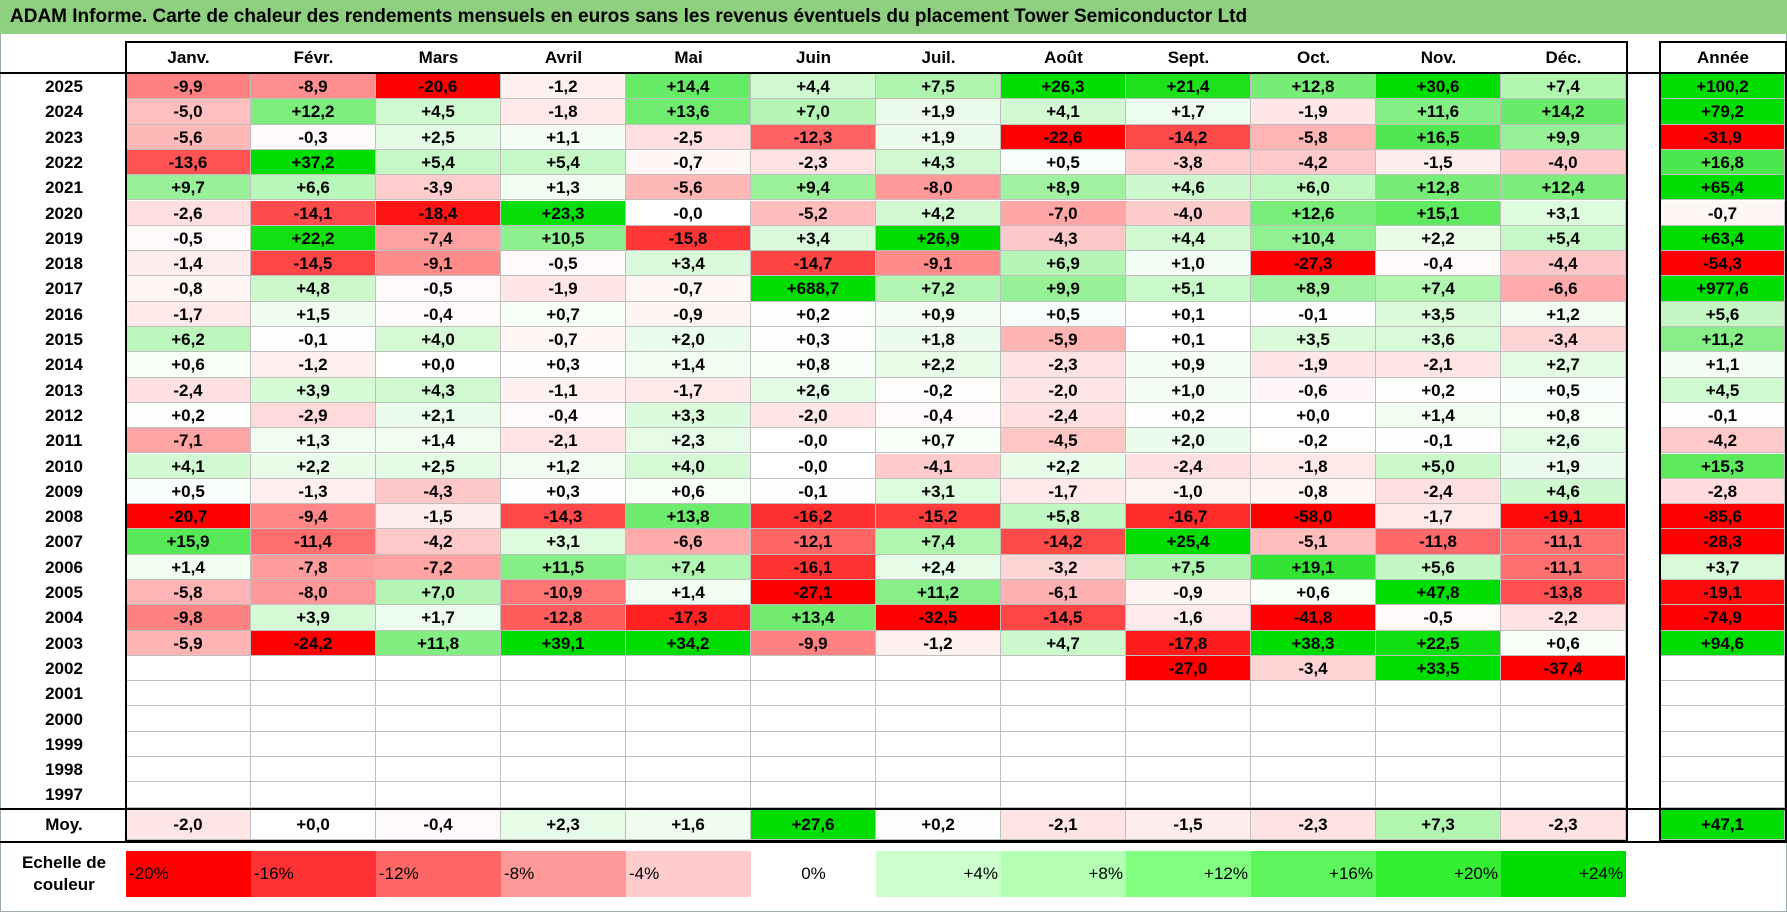 The image size is (1787, 912). What do you see at coordinates (688, 112) in the screenshot?
I see `heatmap-cell: +13,6` at bounding box center [688, 112].